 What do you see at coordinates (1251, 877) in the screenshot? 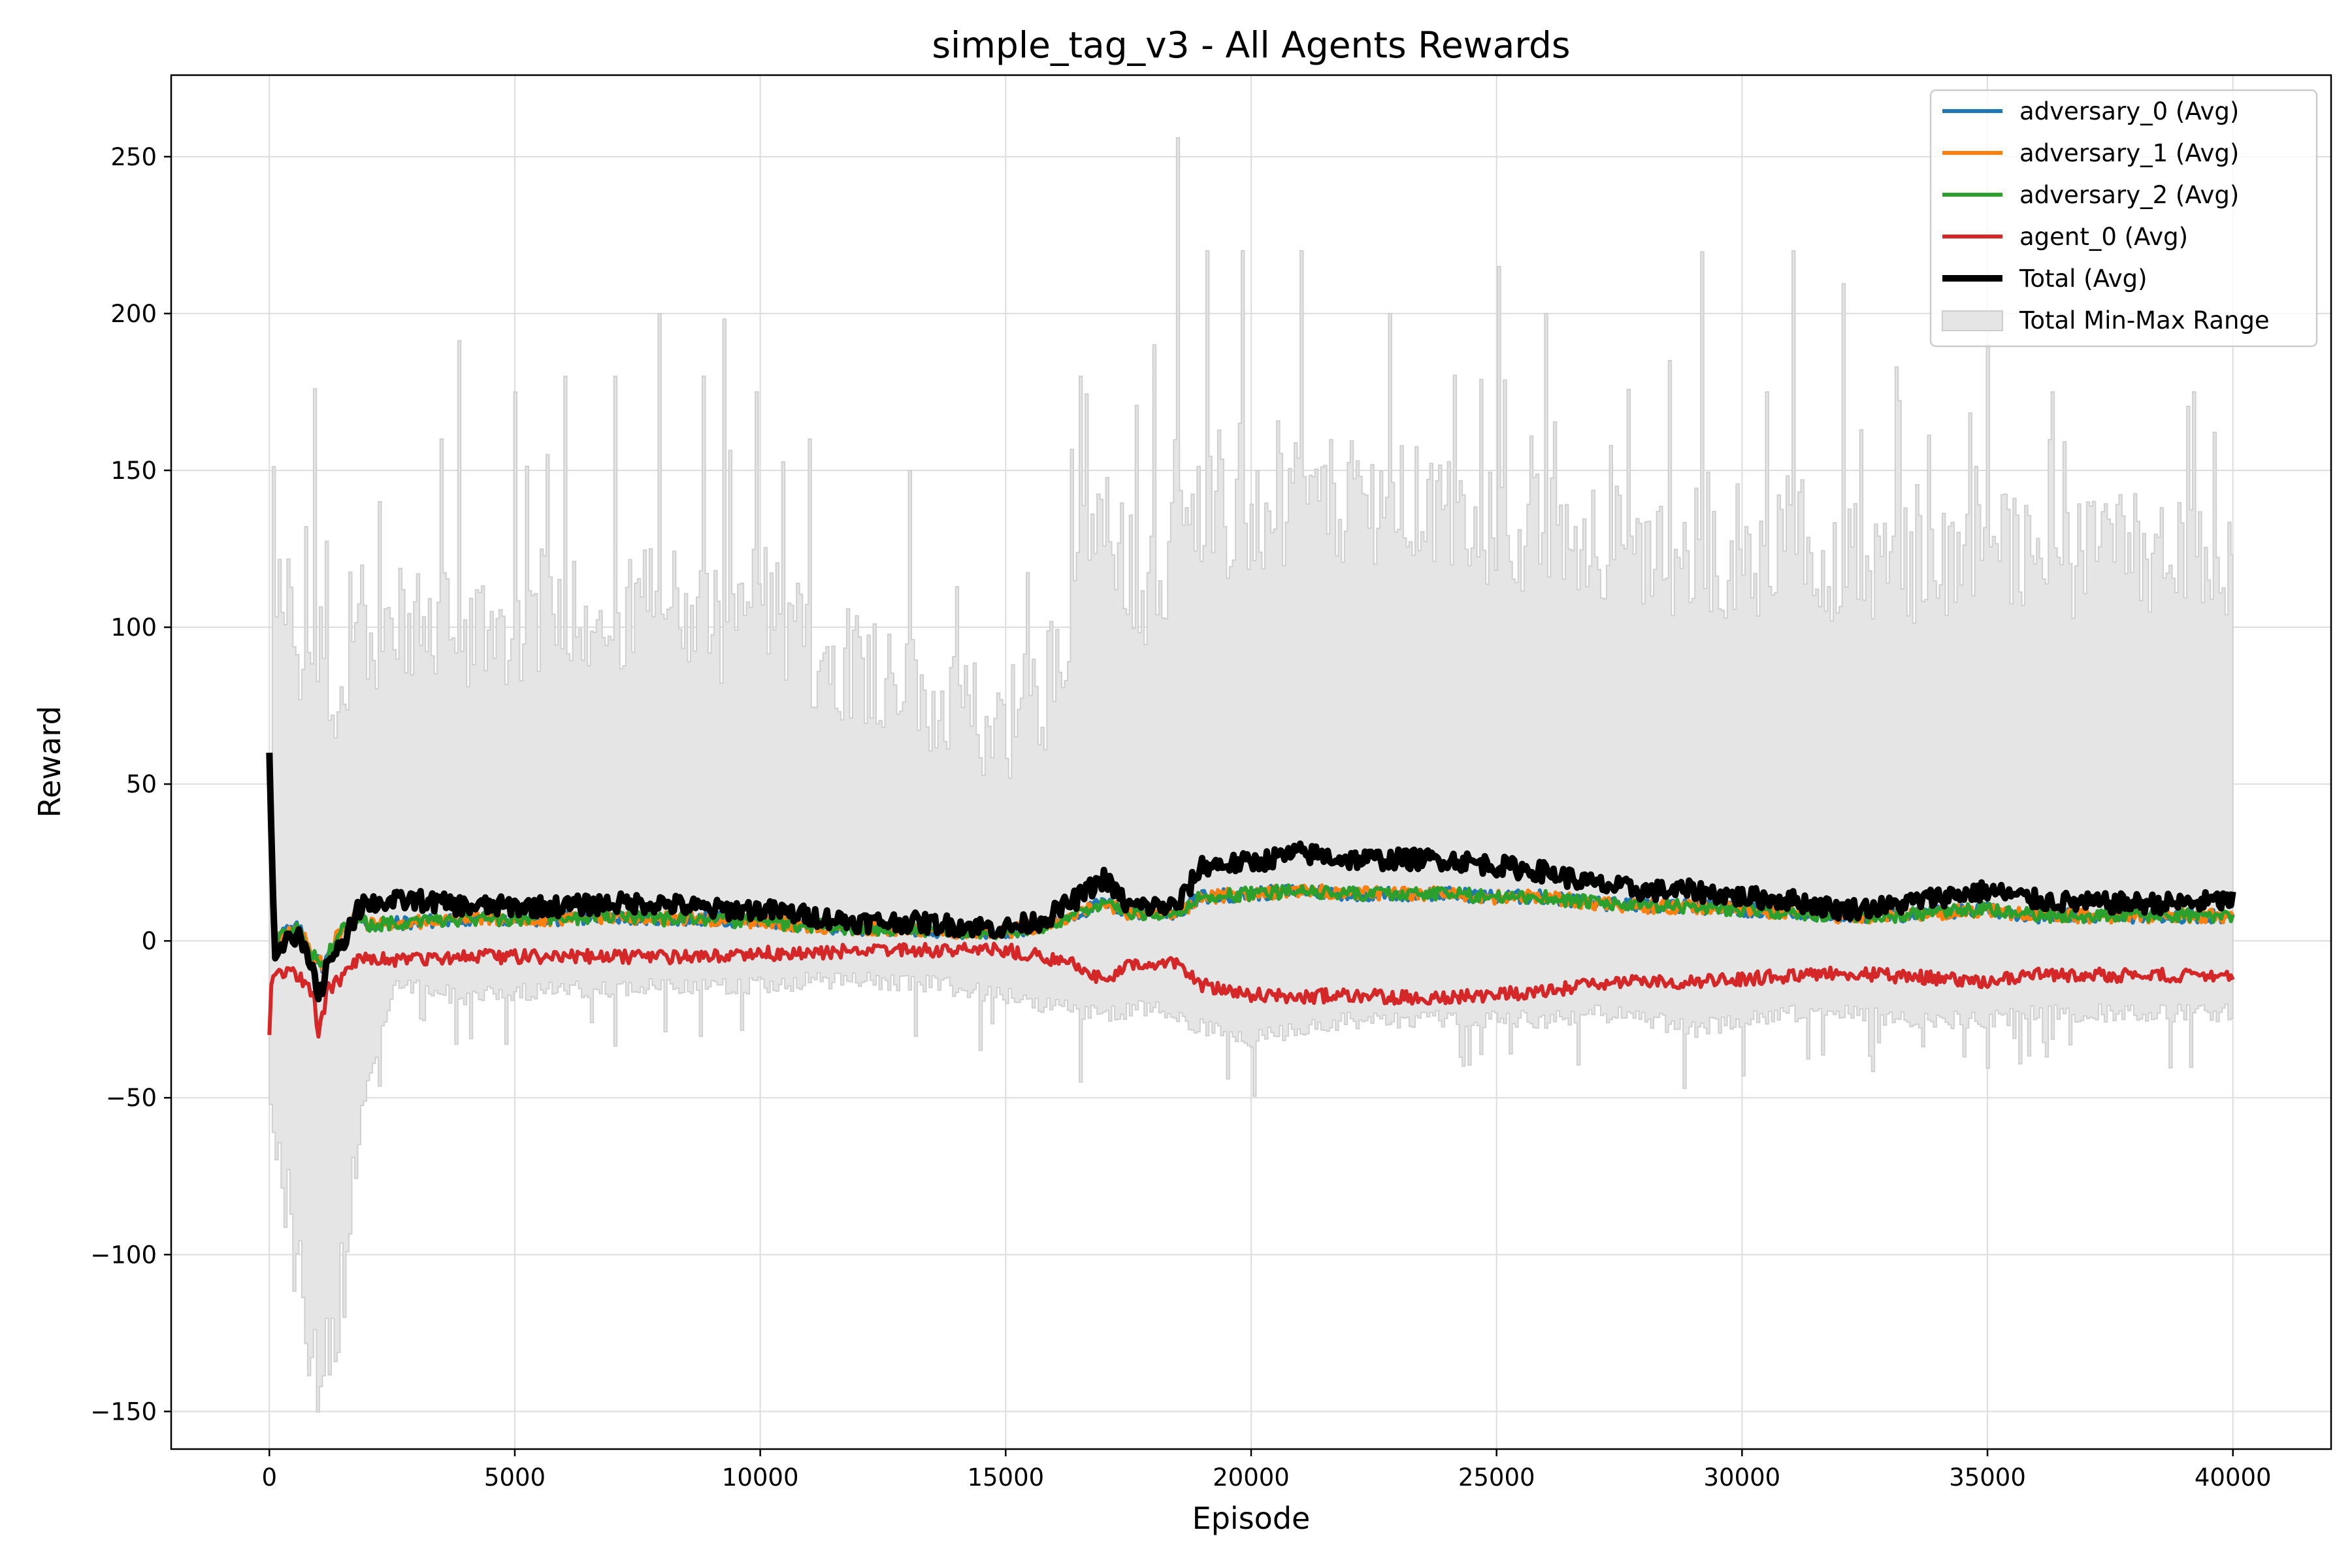
I see `series-line-total-avg` at bounding box center [1251, 877].